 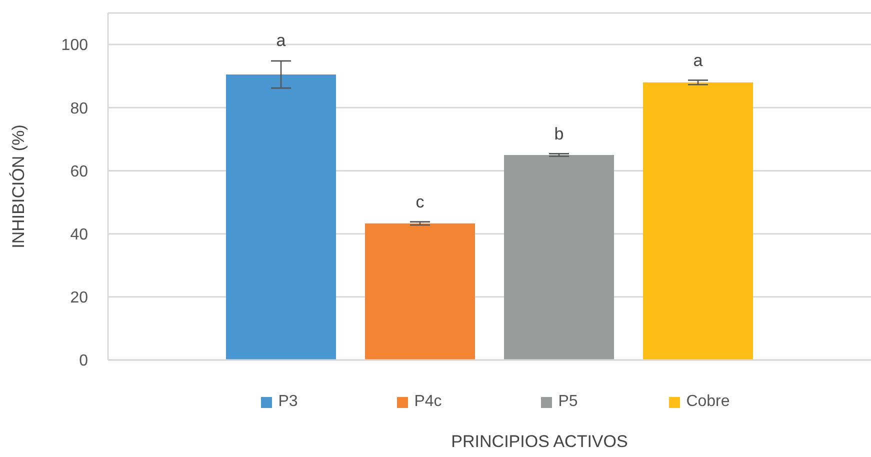 I want to click on y-tick-label: 80, so click(x=79, y=109).